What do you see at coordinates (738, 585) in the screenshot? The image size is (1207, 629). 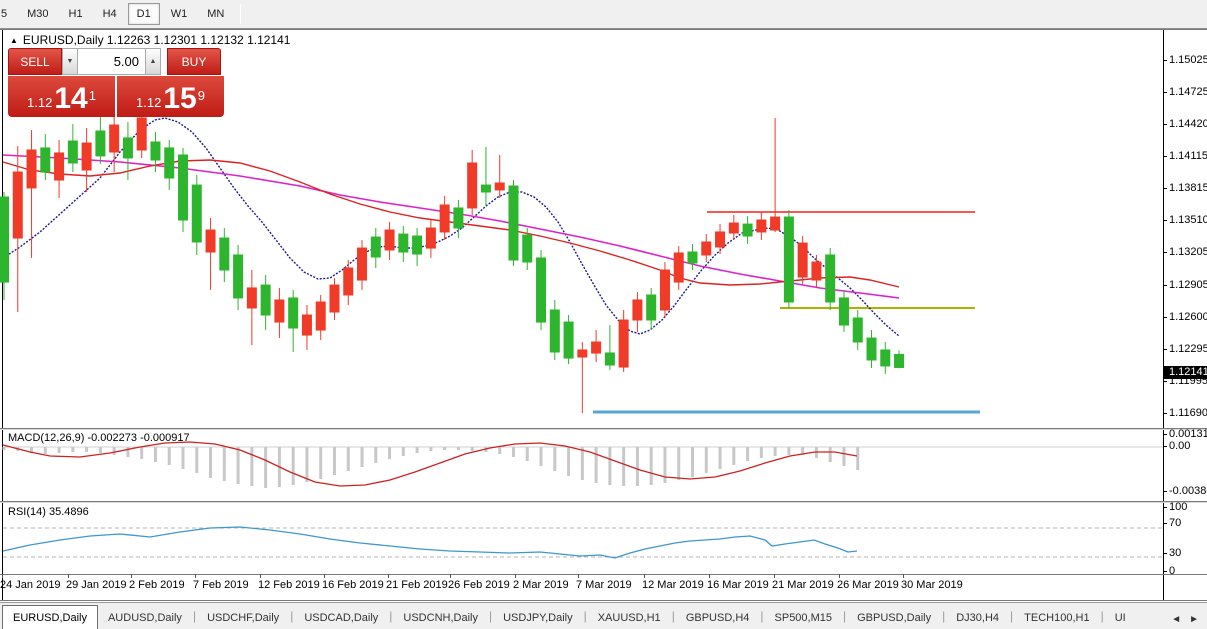 I see `date-axis-label: 16 Mar 2019` at bounding box center [738, 585].